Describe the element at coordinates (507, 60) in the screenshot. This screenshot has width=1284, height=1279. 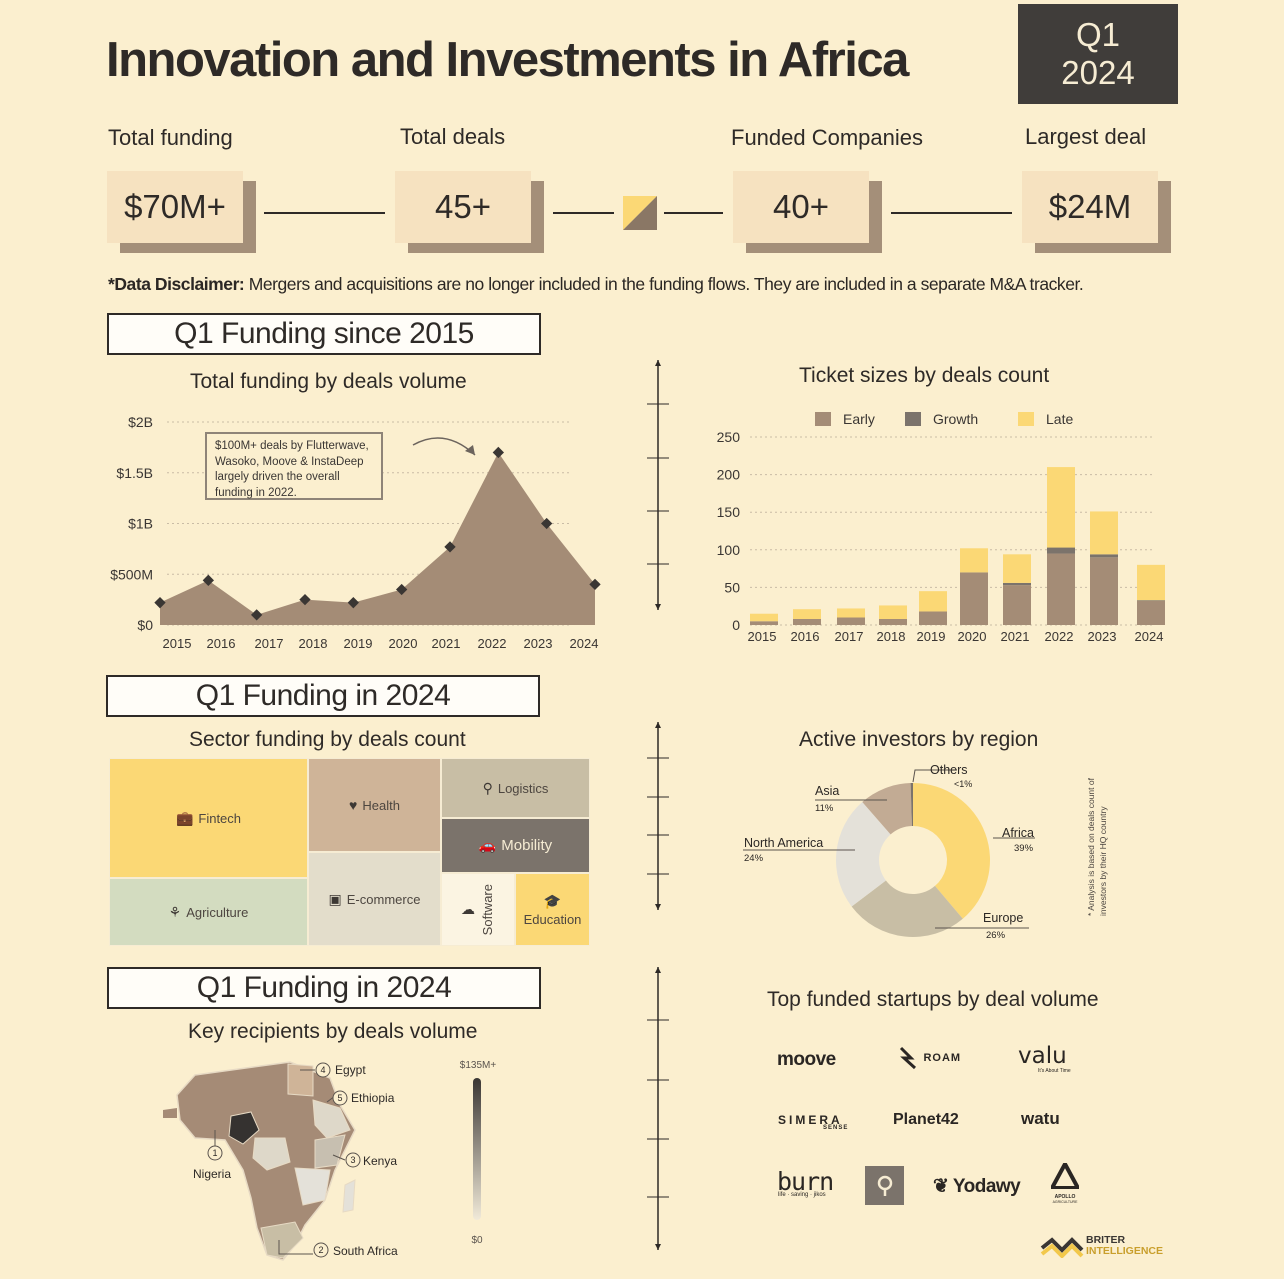
I see `page-title: Innovation and Investments in Africa` at that location.